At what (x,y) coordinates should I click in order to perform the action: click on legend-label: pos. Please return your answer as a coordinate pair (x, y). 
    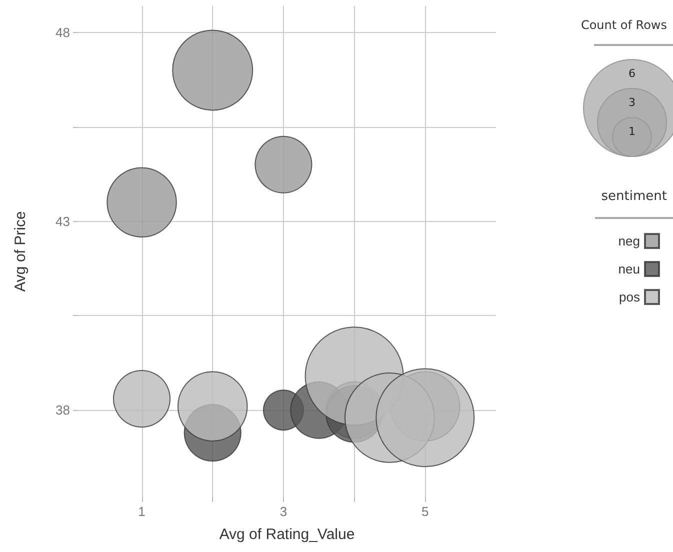
    Looking at the image, I should click on (629, 297).